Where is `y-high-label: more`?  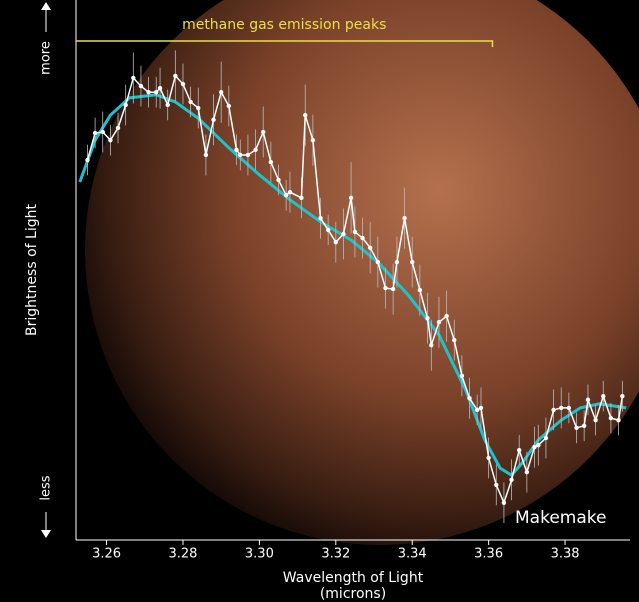 y-high-label: more is located at coordinates (46, 58).